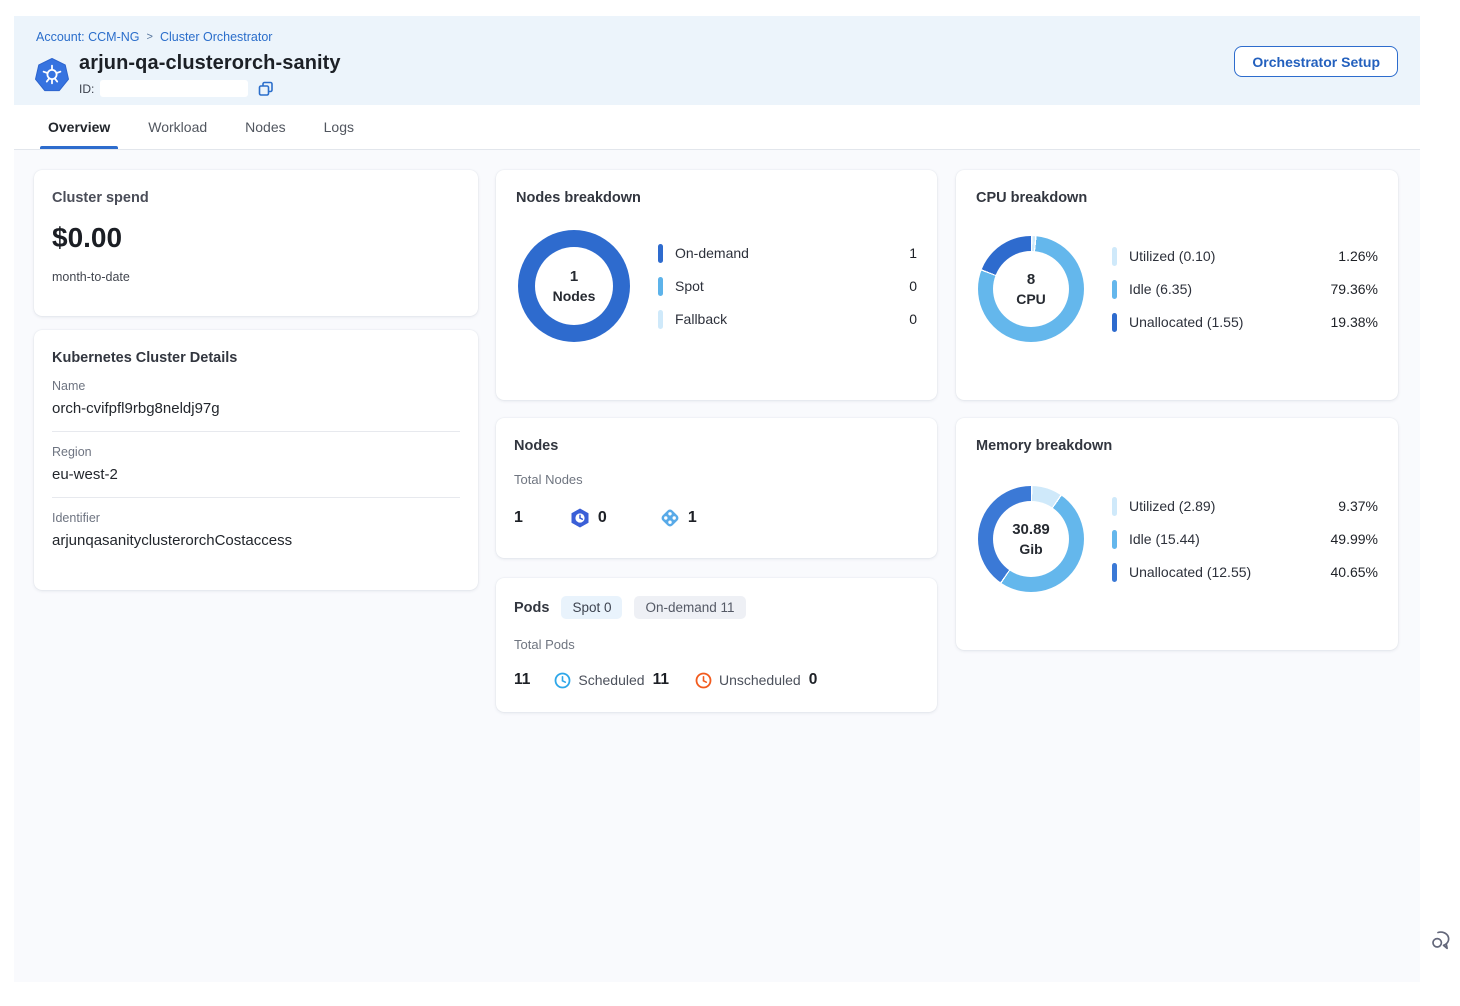 The image size is (1460, 1006). I want to click on legend-row-idle: Idle (6.35) 79.36%, so click(1245, 289).